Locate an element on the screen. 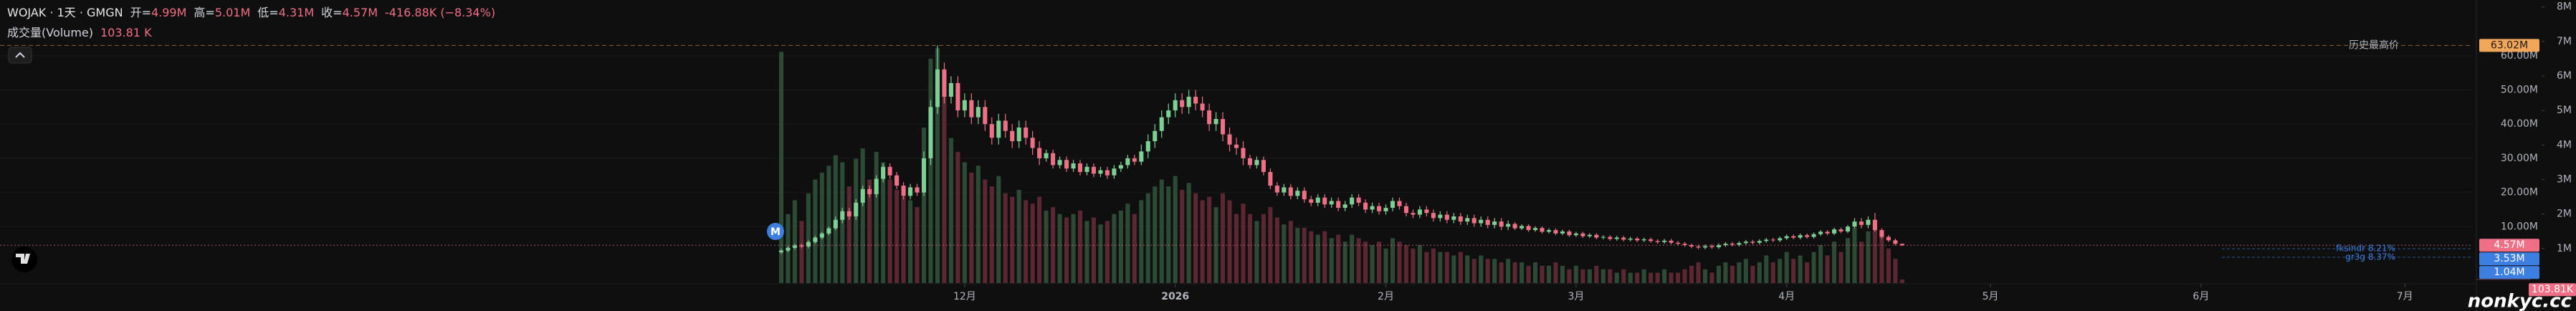  y-tick-label: 50.00M is located at coordinates (2519, 89).